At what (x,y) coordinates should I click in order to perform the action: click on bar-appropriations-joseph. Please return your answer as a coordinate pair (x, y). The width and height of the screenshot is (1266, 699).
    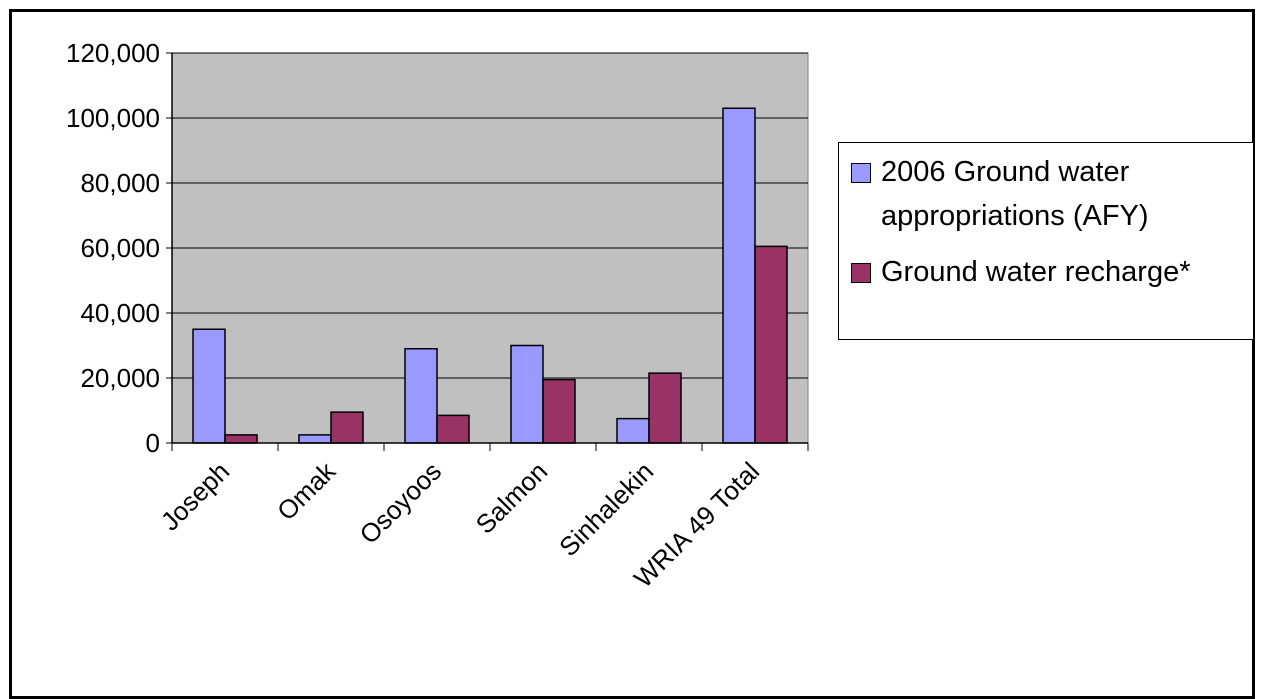
    Looking at the image, I should click on (209, 386).